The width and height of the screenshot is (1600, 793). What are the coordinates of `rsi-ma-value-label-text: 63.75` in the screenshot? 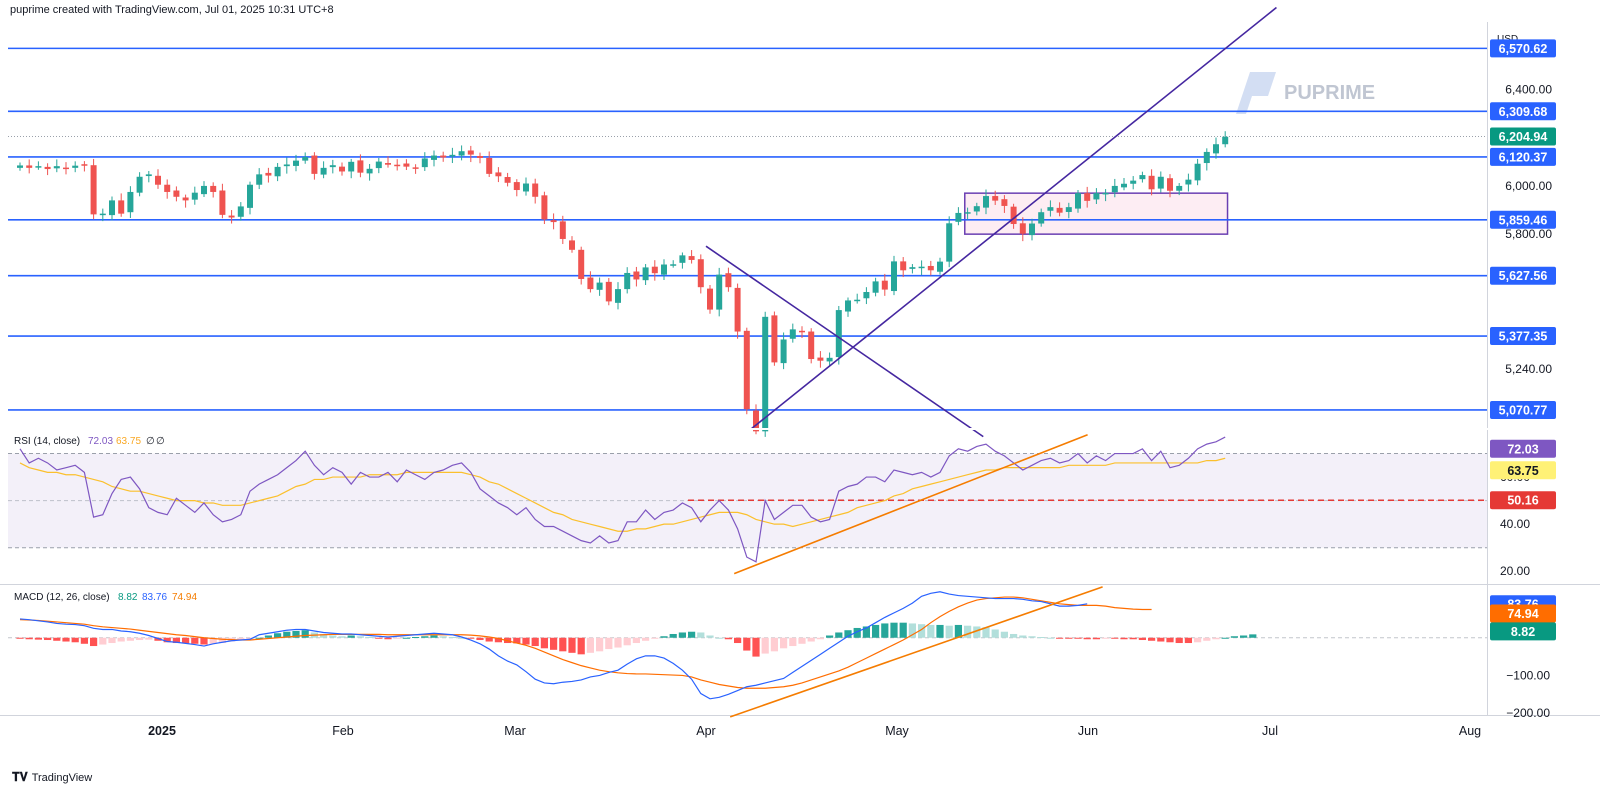 It's located at (1522, 471).